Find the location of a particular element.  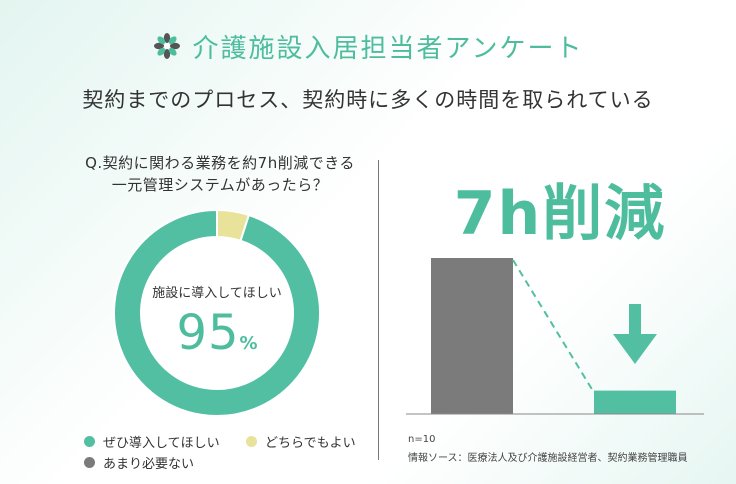

donut-center-value: 95% is located at coordinates (217, 333).